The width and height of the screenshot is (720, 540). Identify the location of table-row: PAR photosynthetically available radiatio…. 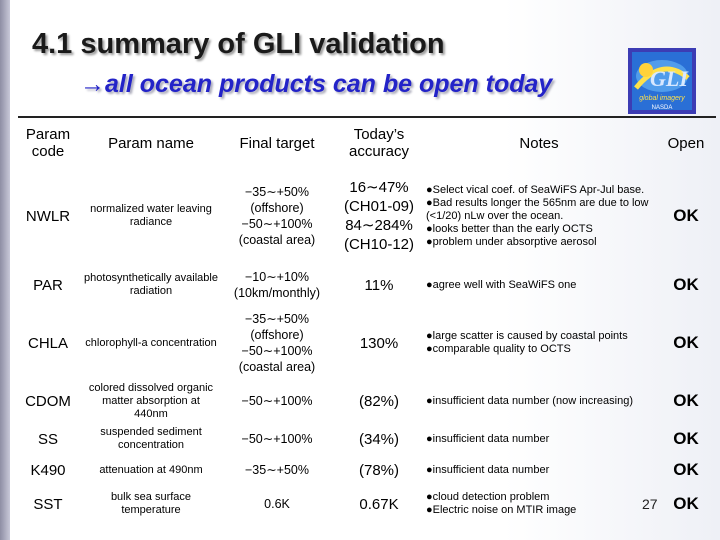
(366, 285).